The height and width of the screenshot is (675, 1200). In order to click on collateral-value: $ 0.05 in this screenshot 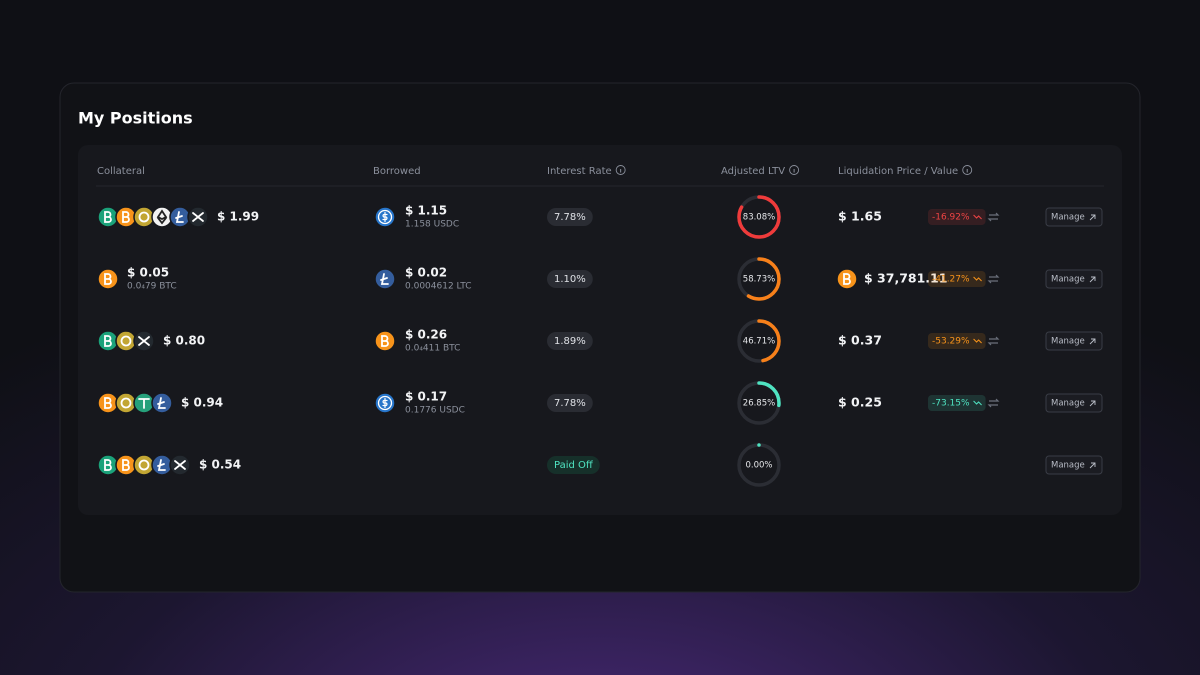, I will do `click(148, 273)`.